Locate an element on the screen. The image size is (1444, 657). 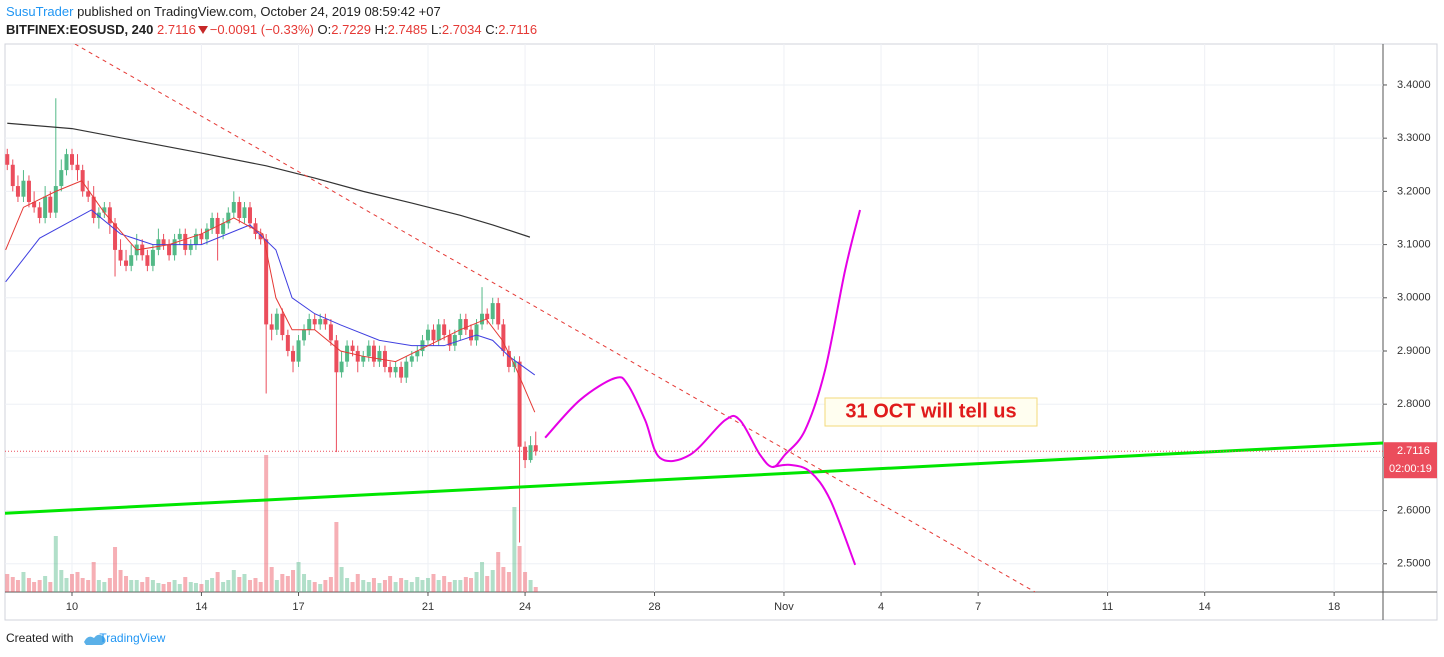
annotation-box is located at coordinates (931, 412).